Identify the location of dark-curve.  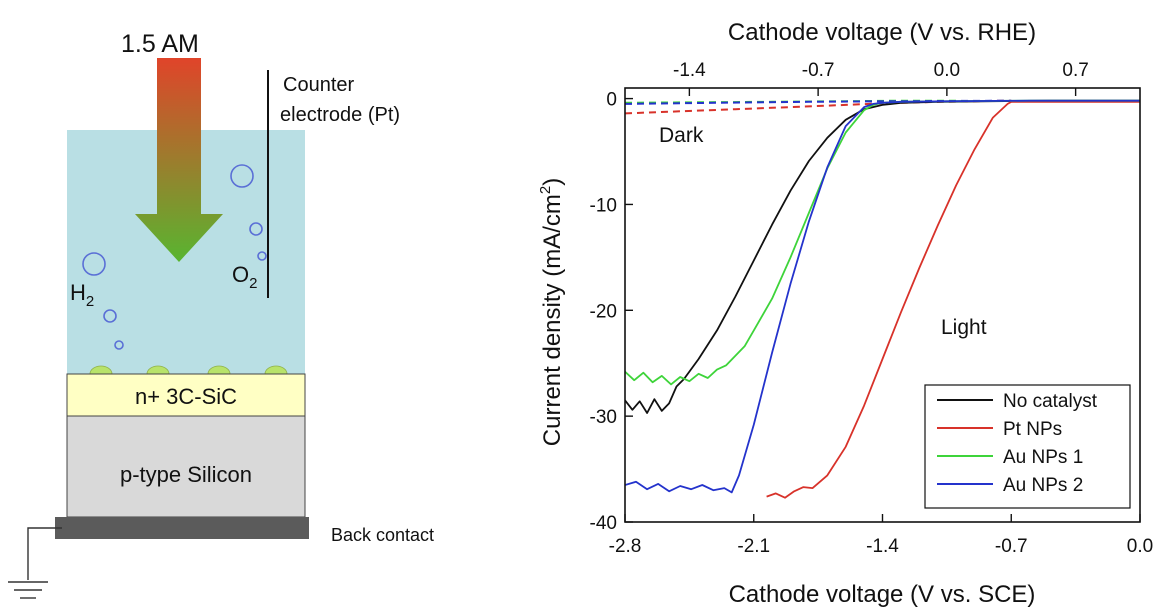
(818, 107).